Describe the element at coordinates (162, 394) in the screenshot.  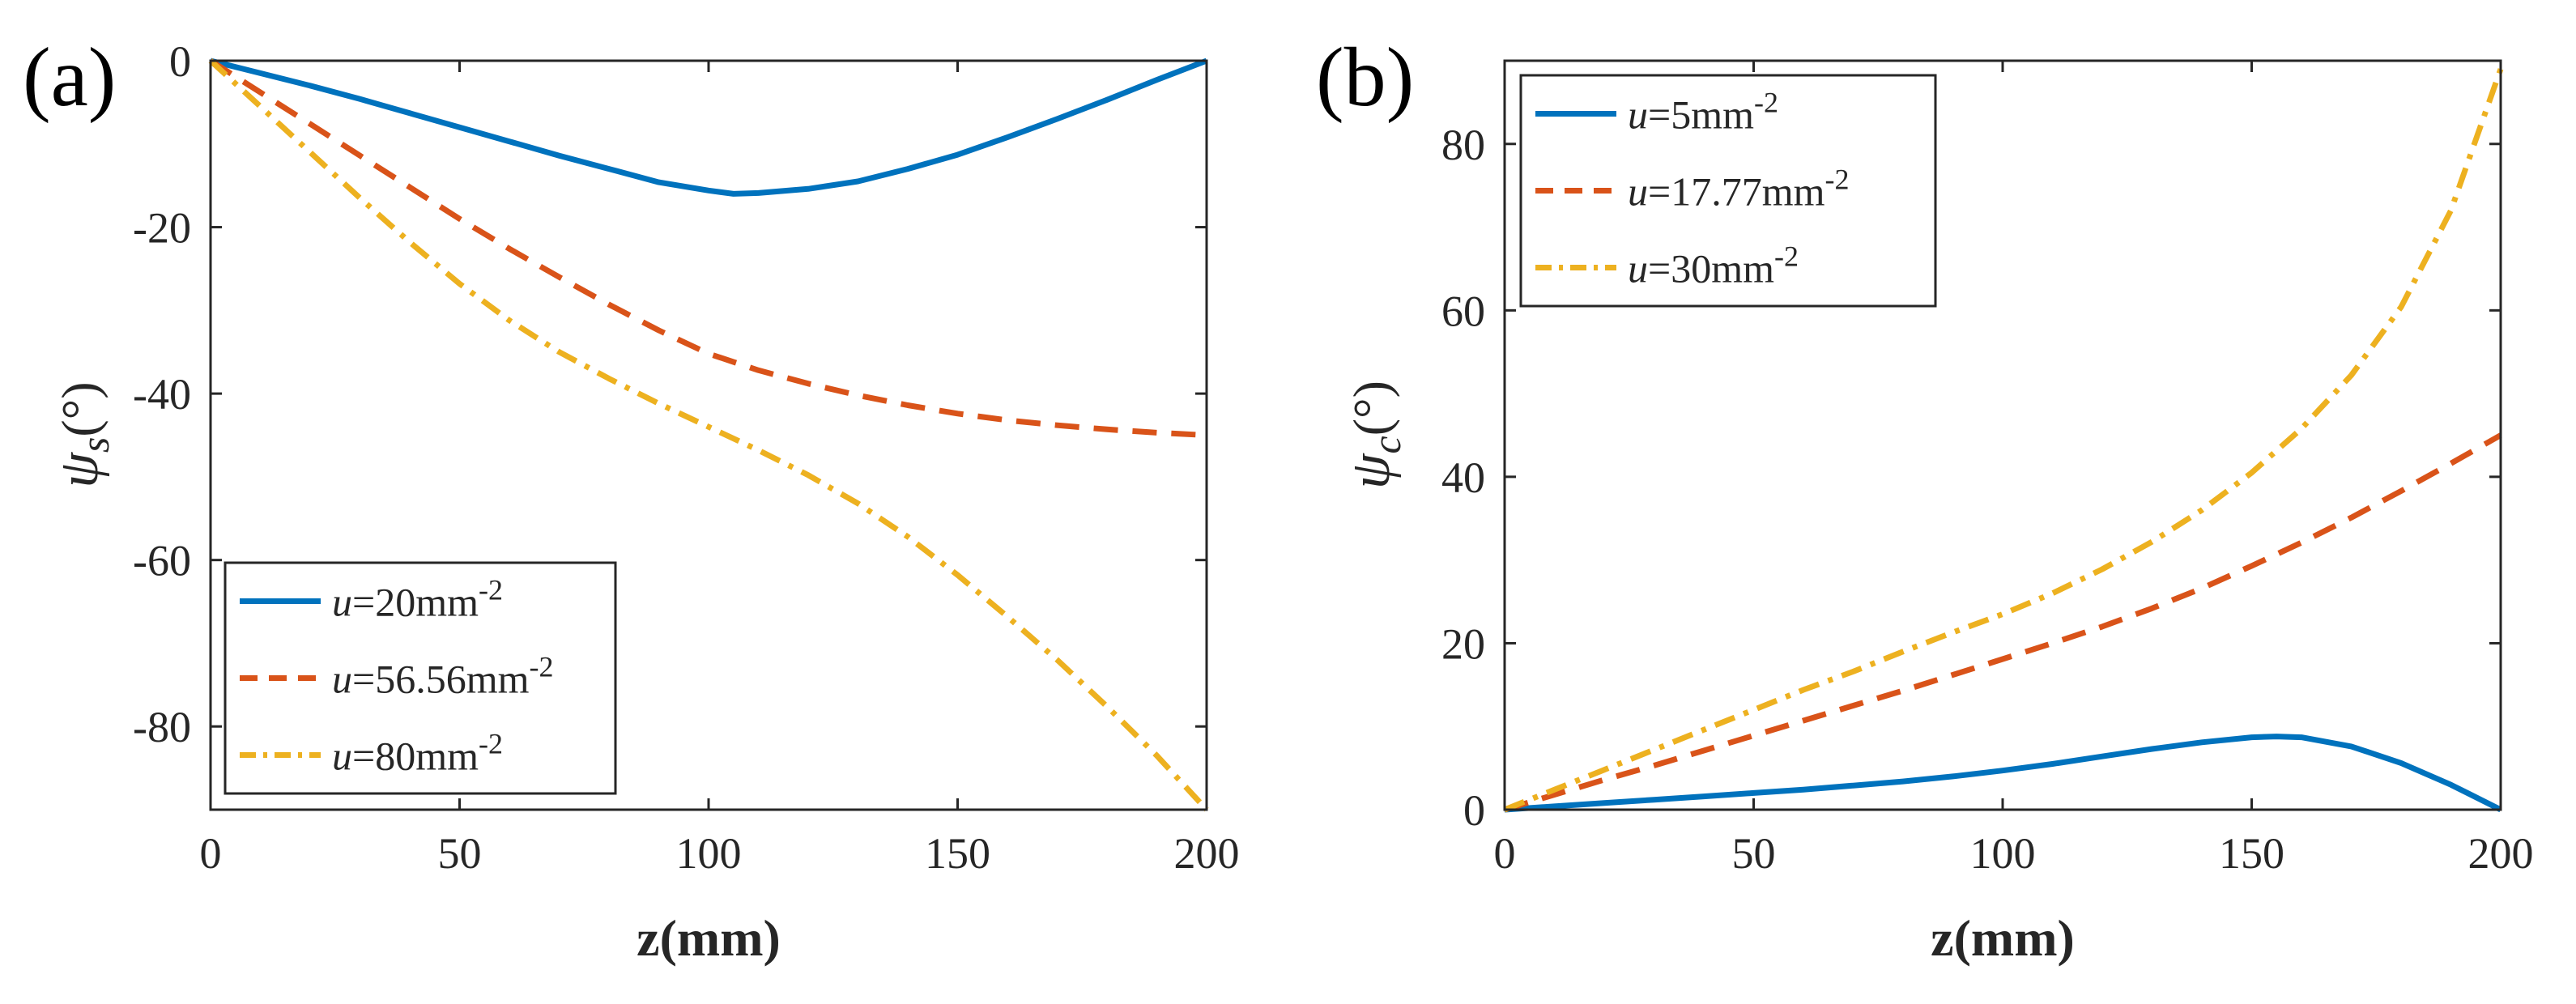
I see `y-tick-label: -40` at that location.